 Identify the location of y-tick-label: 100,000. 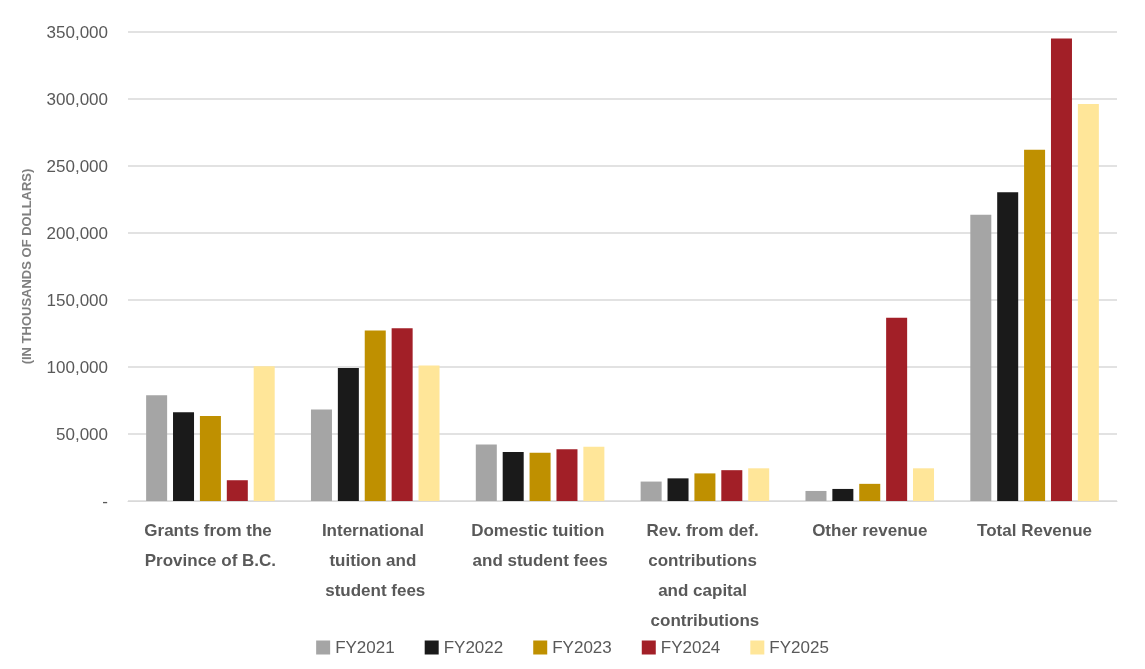
(77, 367).